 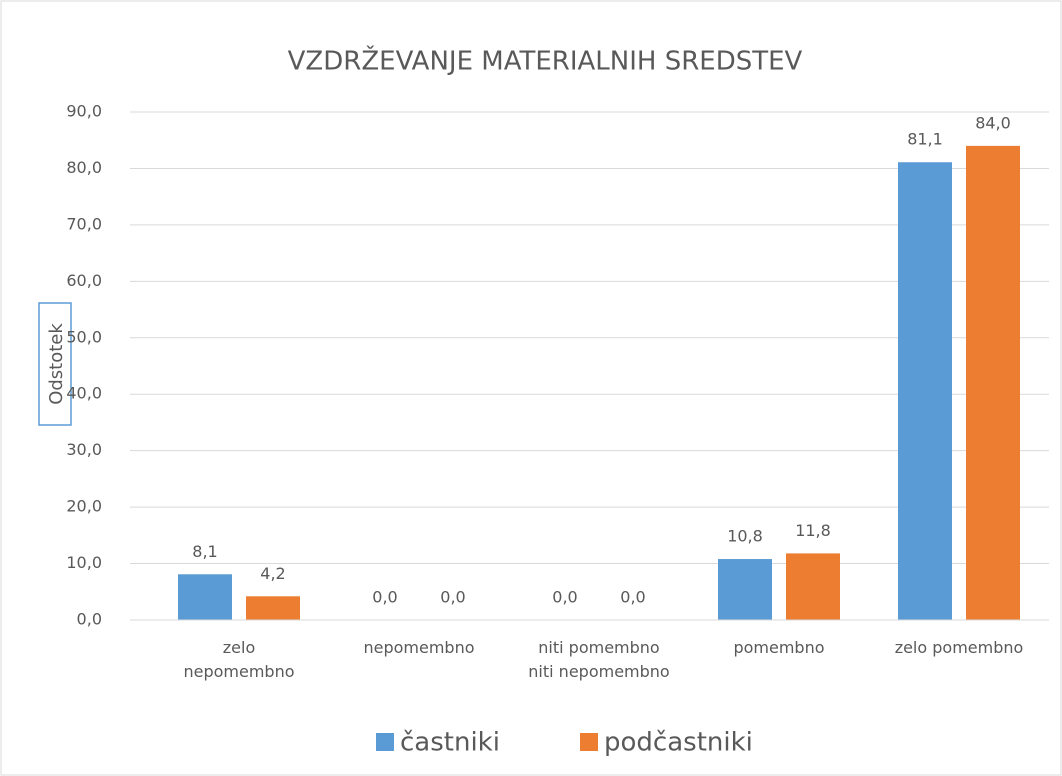 What do you see at coordinates (678, 743) in the screenshot?
I see `legend-label: podčastniki` at bounding box center [678, 743].